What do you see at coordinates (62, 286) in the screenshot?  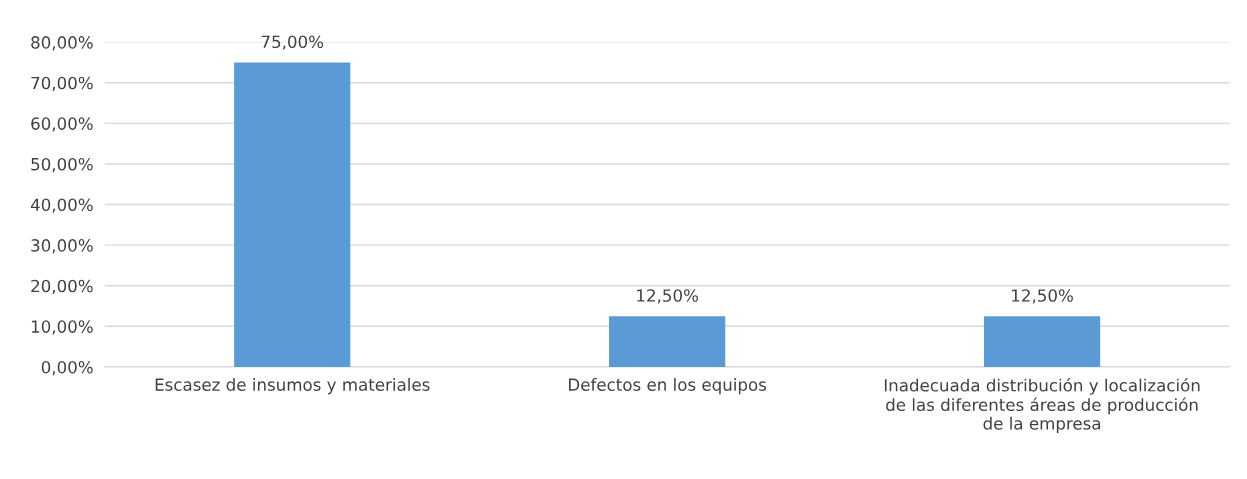 I see `y-tick-label: 20,00%` at bounding box center [62, 286].